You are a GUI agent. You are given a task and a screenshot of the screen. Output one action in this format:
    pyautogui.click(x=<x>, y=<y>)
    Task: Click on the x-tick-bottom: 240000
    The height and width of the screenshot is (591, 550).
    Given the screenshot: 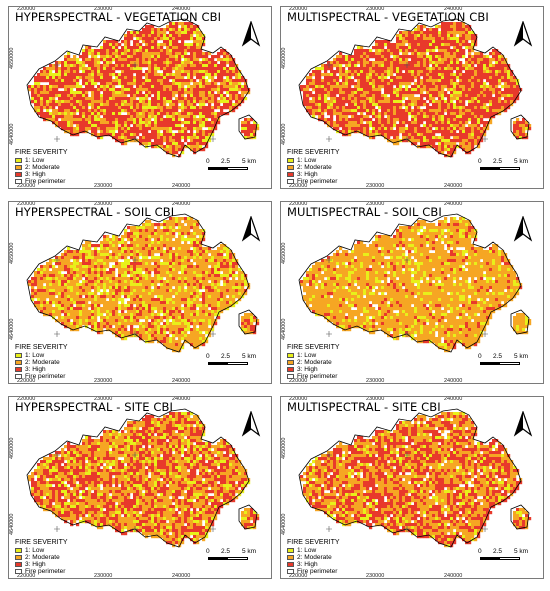 What is the action you would take?
    pyautogui.click(x=453, y=576)
    